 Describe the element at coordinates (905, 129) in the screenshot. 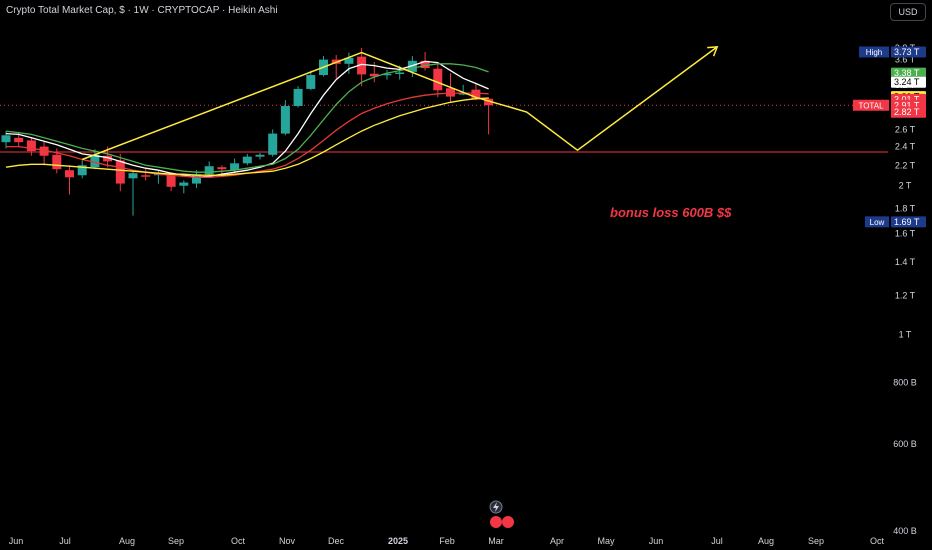

I see `y-tick-label: 2.6 T` at that location.